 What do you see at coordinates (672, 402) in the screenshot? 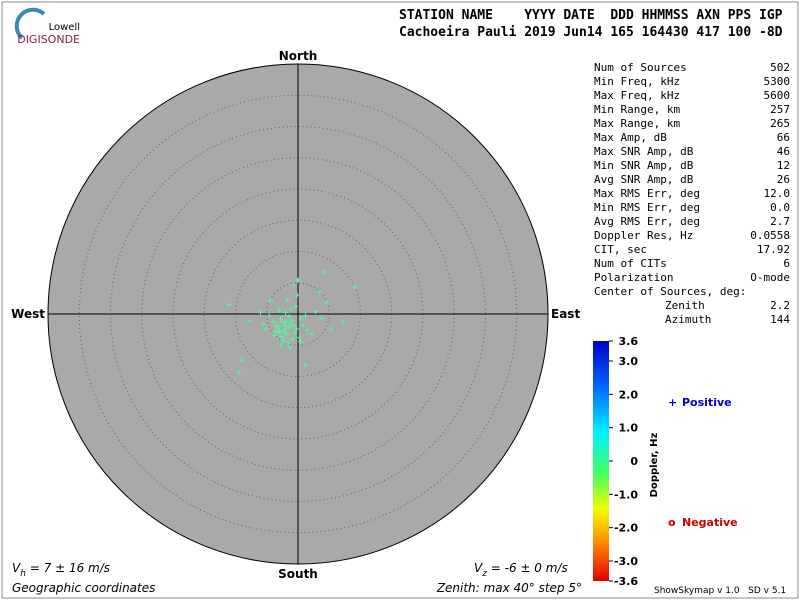
I see `legend-marker: +` at bounding box center [672, 402].